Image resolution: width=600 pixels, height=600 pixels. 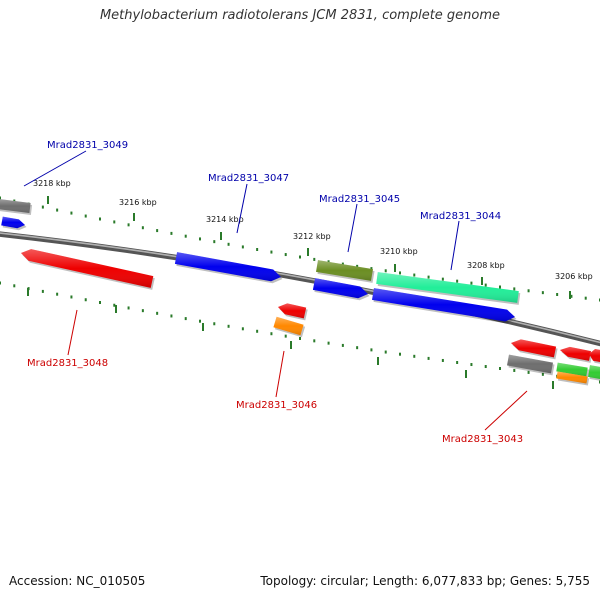 I want to click on gene-label-mrad2831-3043: Mrad2831_3043, so click(x=482, y=439).